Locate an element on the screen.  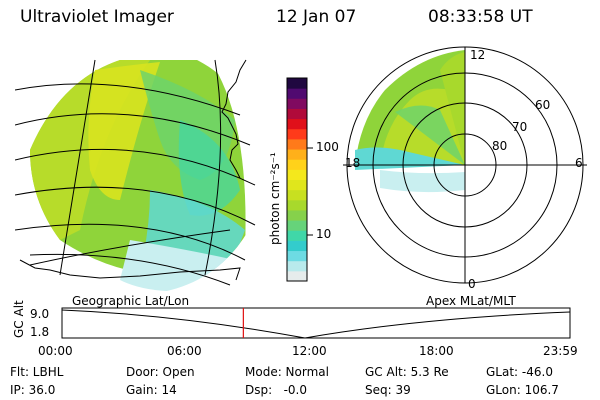
info-gc-alt: GC Alt: 5.3 Re is located at coordinates (407, 372).